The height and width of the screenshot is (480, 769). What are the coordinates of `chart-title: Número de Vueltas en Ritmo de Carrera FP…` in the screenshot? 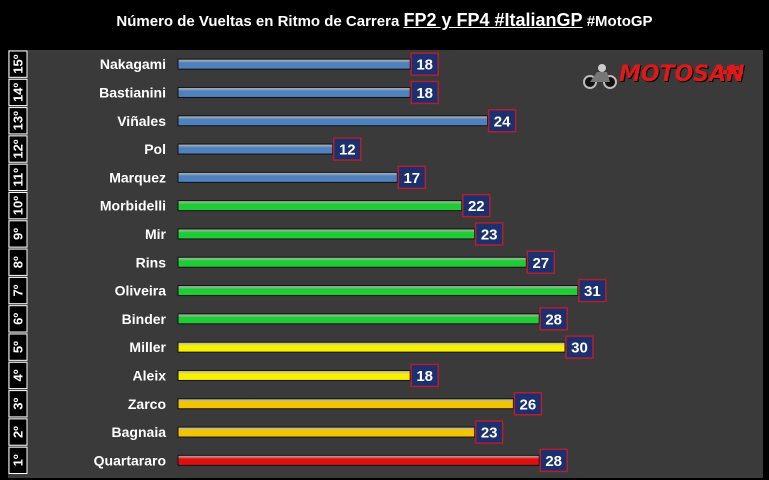 It's located at (384, 20).